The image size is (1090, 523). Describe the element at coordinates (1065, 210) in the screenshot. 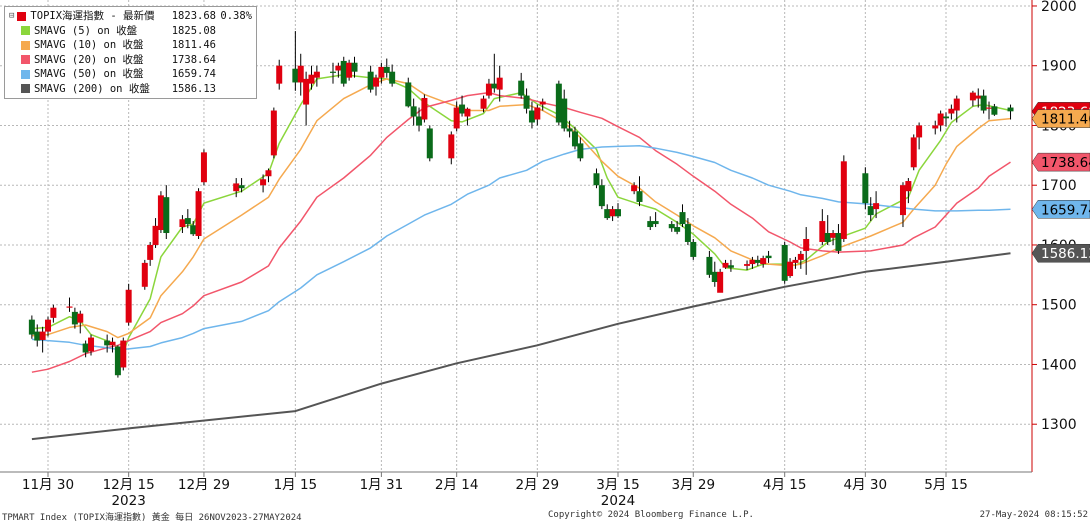

I see `price-tag-label: 1659.74` at that location.